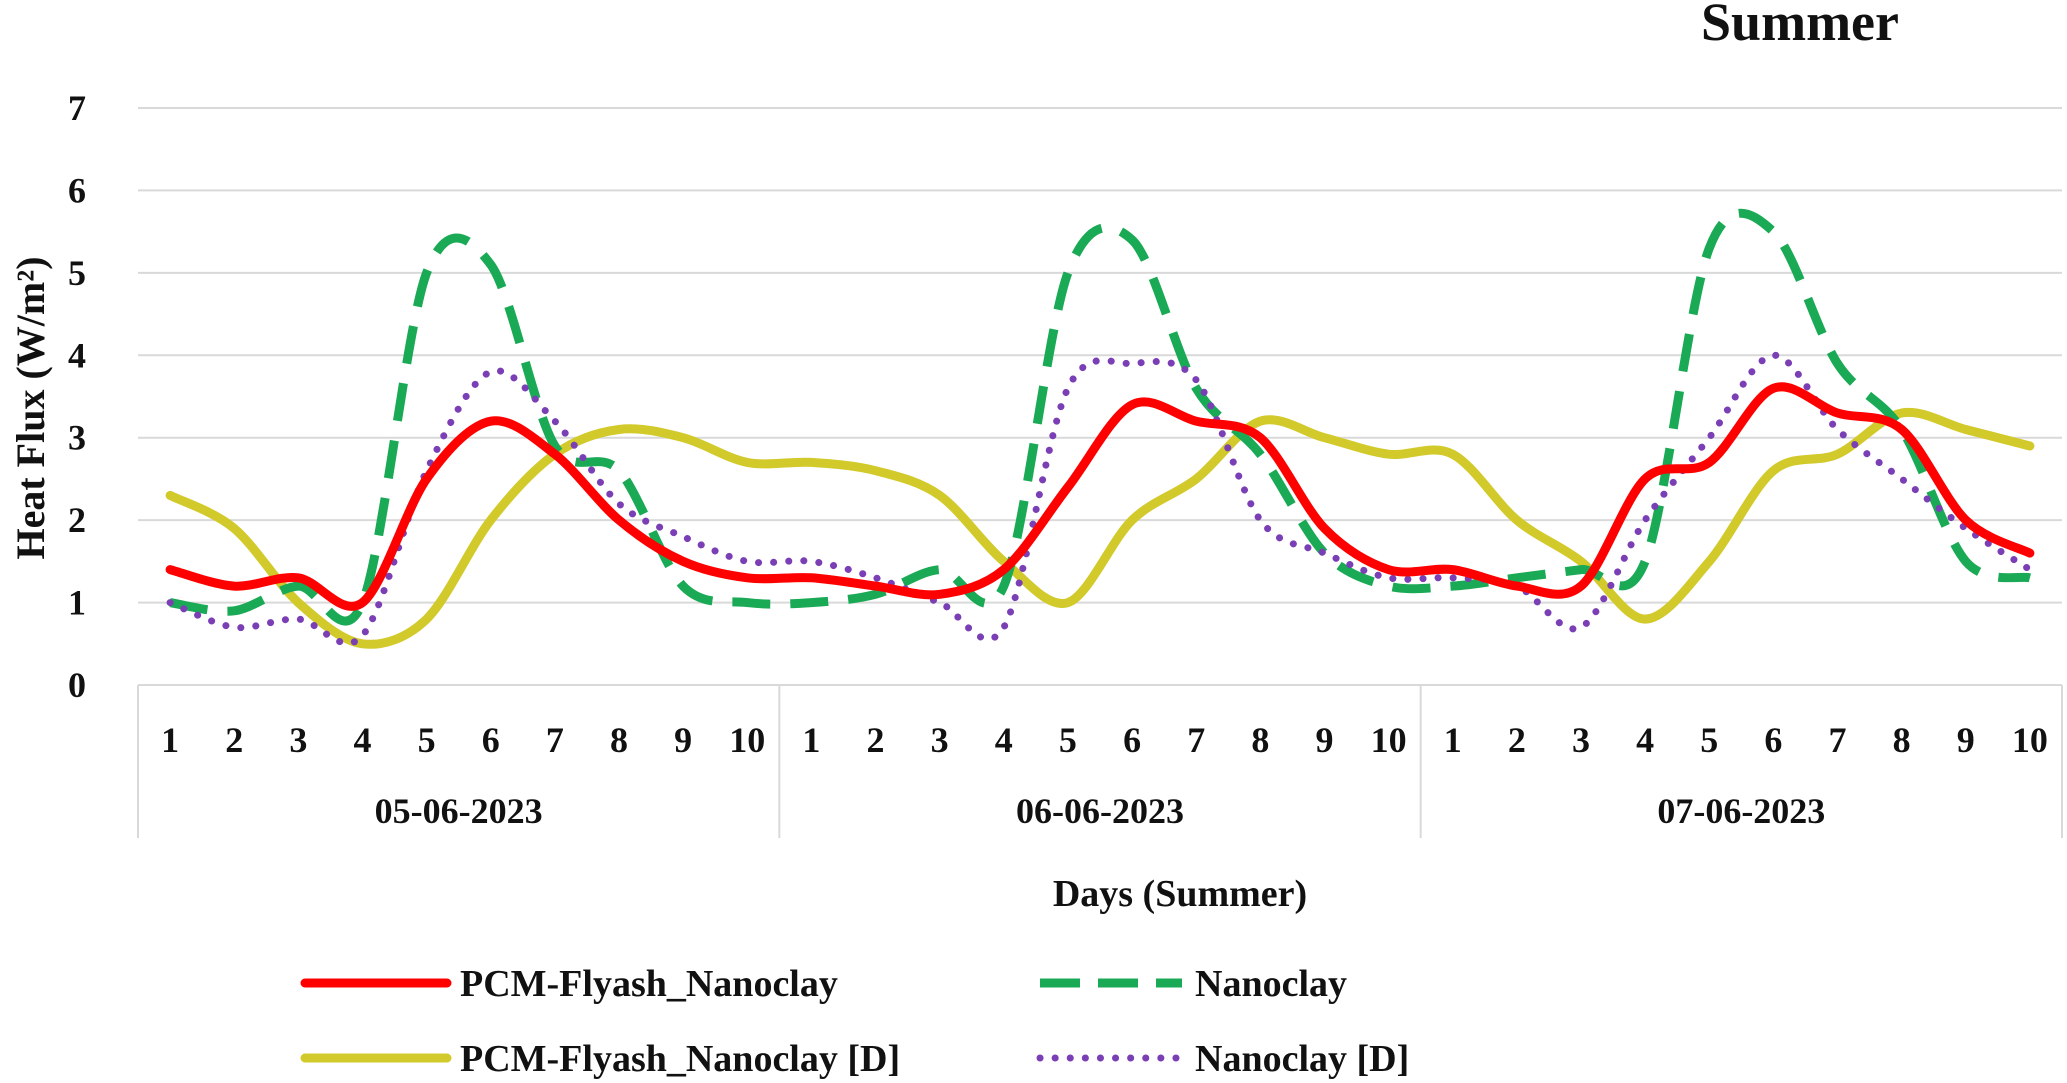 The width and height of the screenshot is (2067, 1083). I want to click on legend-label: PCM-Flyash_Nanoclay [D], so click(680, 1059).